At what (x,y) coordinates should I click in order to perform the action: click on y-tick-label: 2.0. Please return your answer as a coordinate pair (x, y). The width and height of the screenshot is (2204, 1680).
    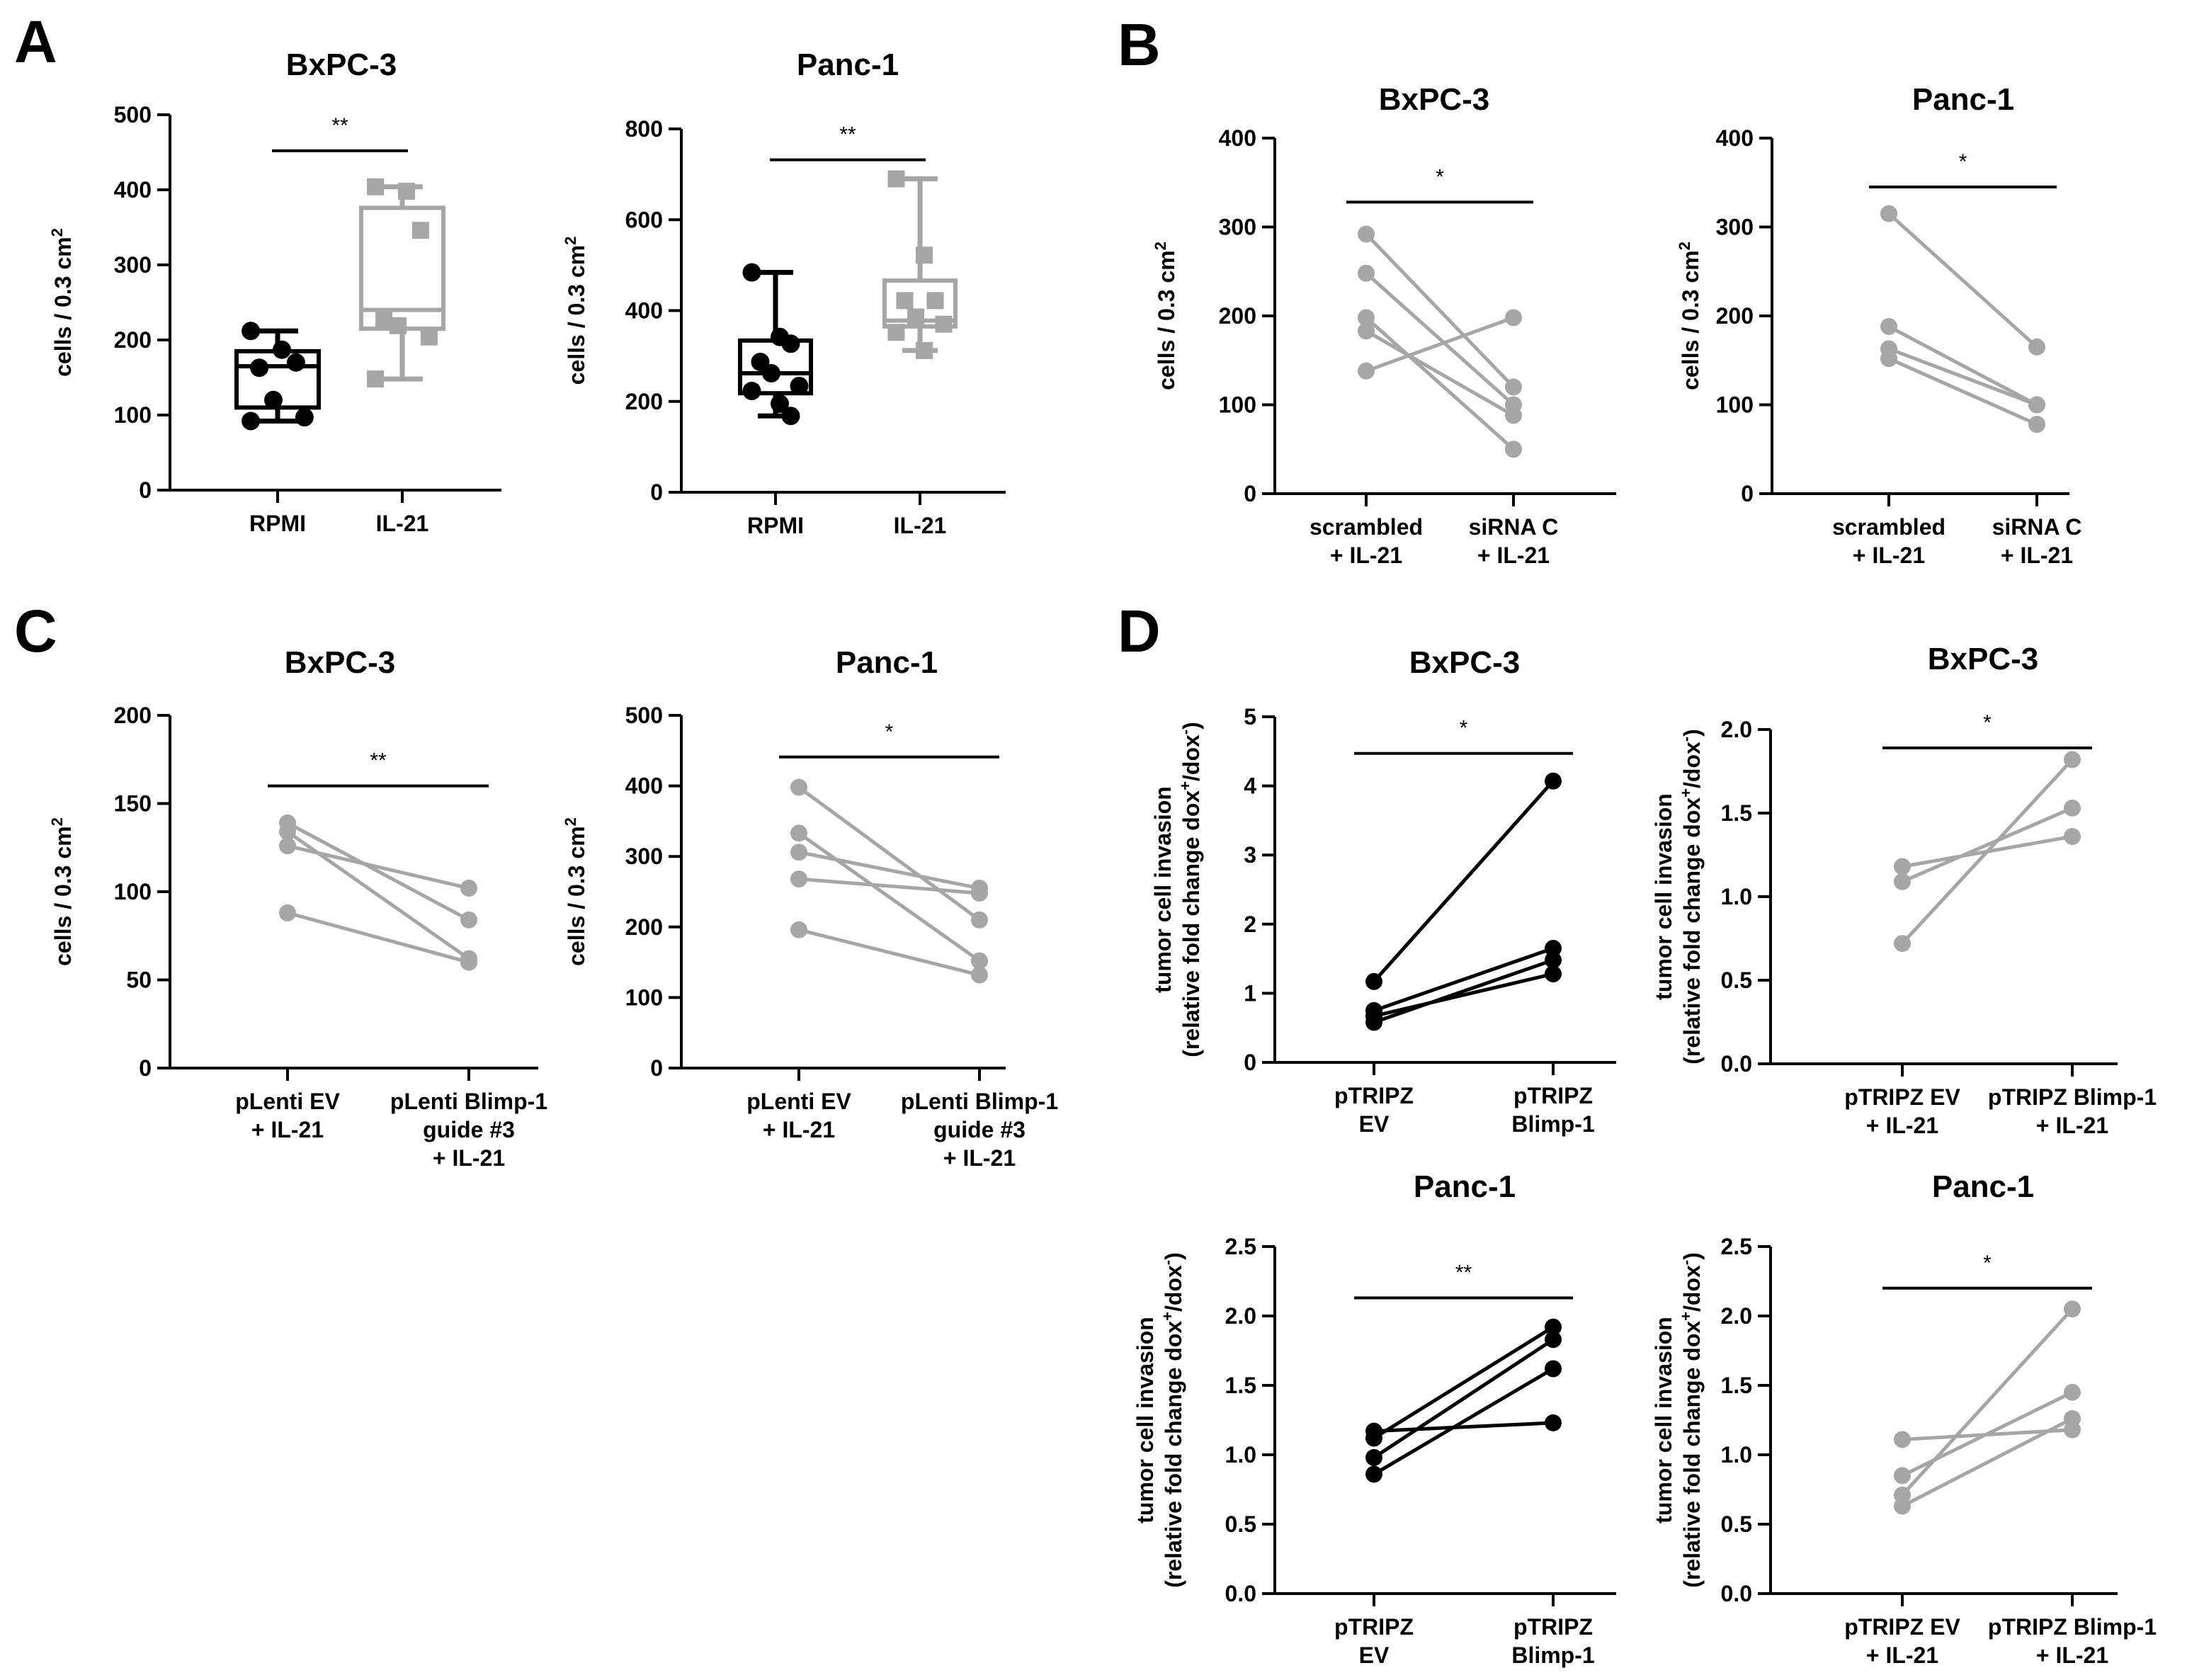
    Looking at the image, I should click on (1736, 729).